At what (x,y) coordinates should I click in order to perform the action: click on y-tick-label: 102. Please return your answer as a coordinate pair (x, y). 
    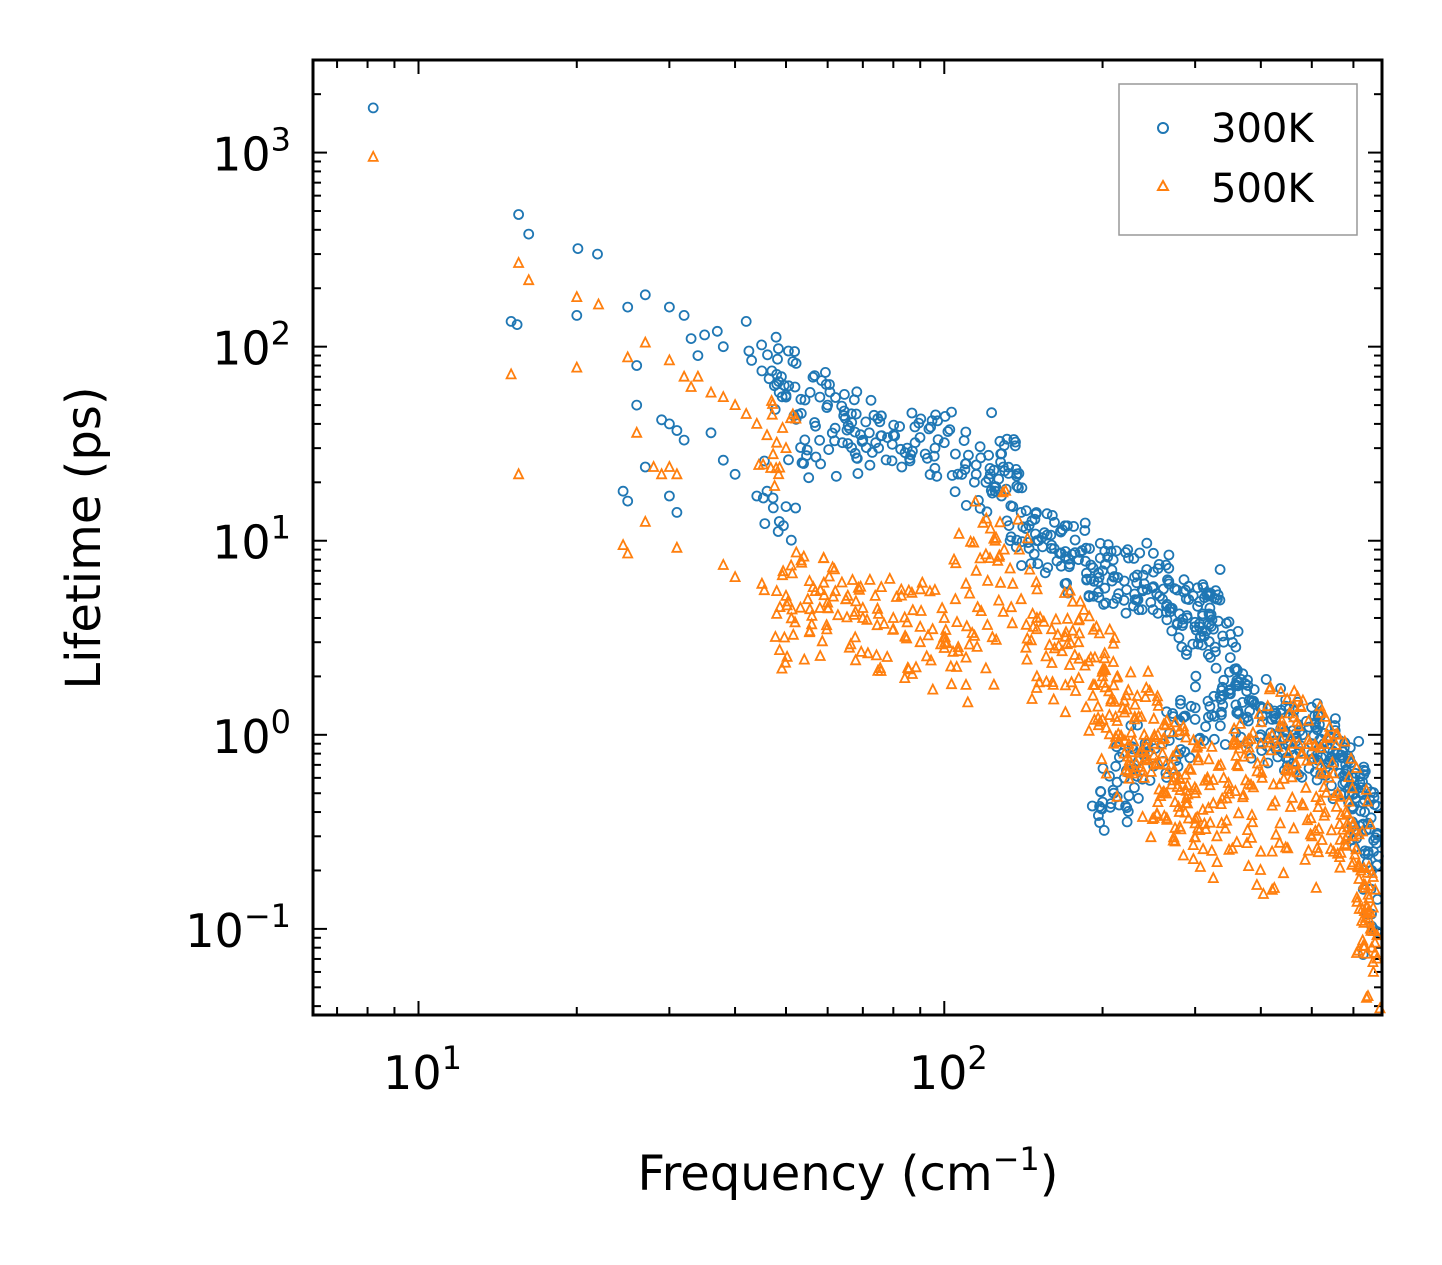
    Looking at the image, I should click on (251, 345).